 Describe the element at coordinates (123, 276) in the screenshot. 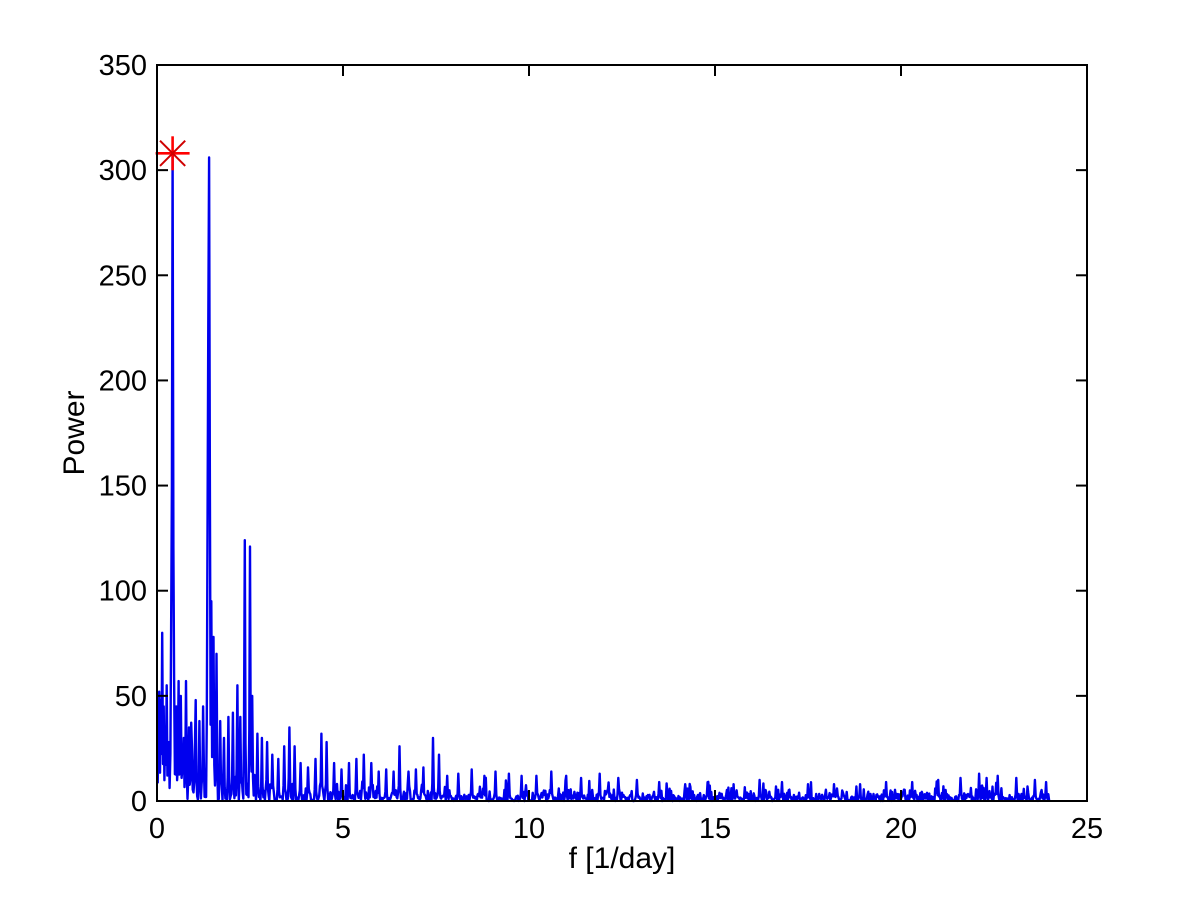

I see `y-tick-label: 250` at that location.